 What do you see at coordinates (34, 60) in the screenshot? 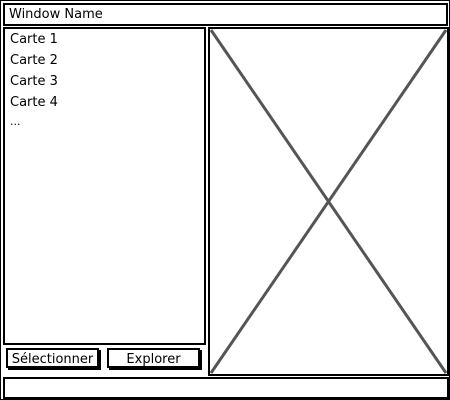
I see `list-item-carte-2: Carte 2` at bounding box center [34, 60].